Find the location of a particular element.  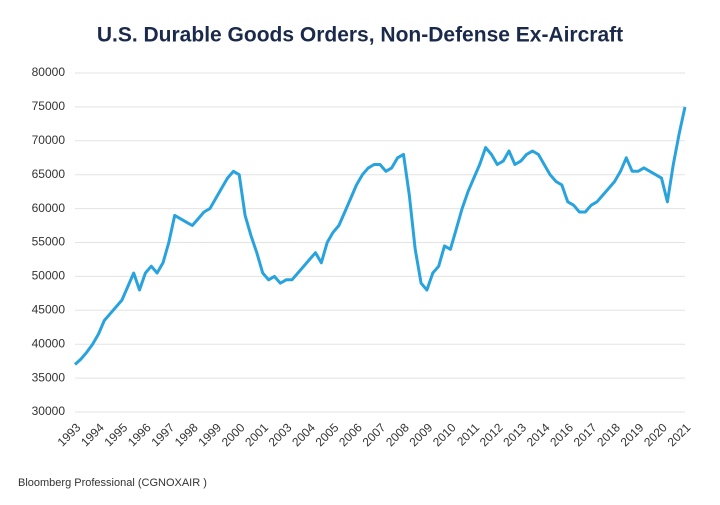

y-tick-label: 75000 is located at coordinates (49, 106).